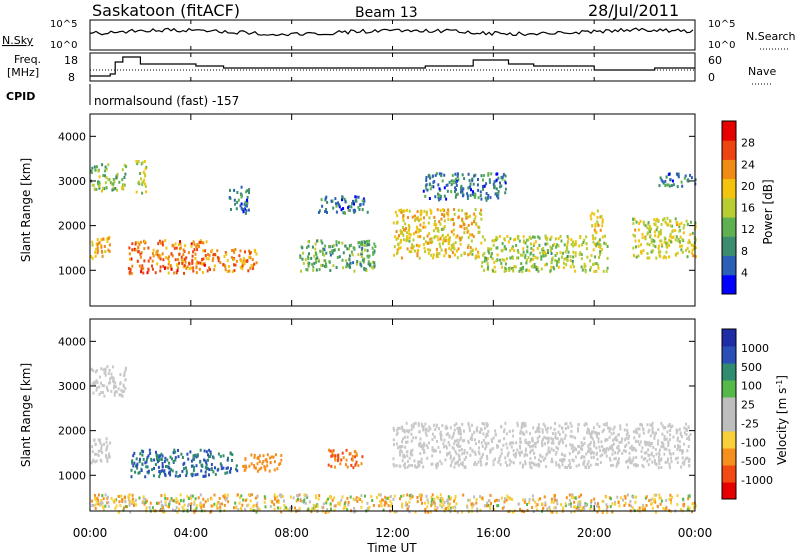 Image resolution: width=800 pixels, height=554 pixels. Describe the element at coordinates (72, 431) in the screenshot. I see `velocity-ytick-label: 2000` at that location.